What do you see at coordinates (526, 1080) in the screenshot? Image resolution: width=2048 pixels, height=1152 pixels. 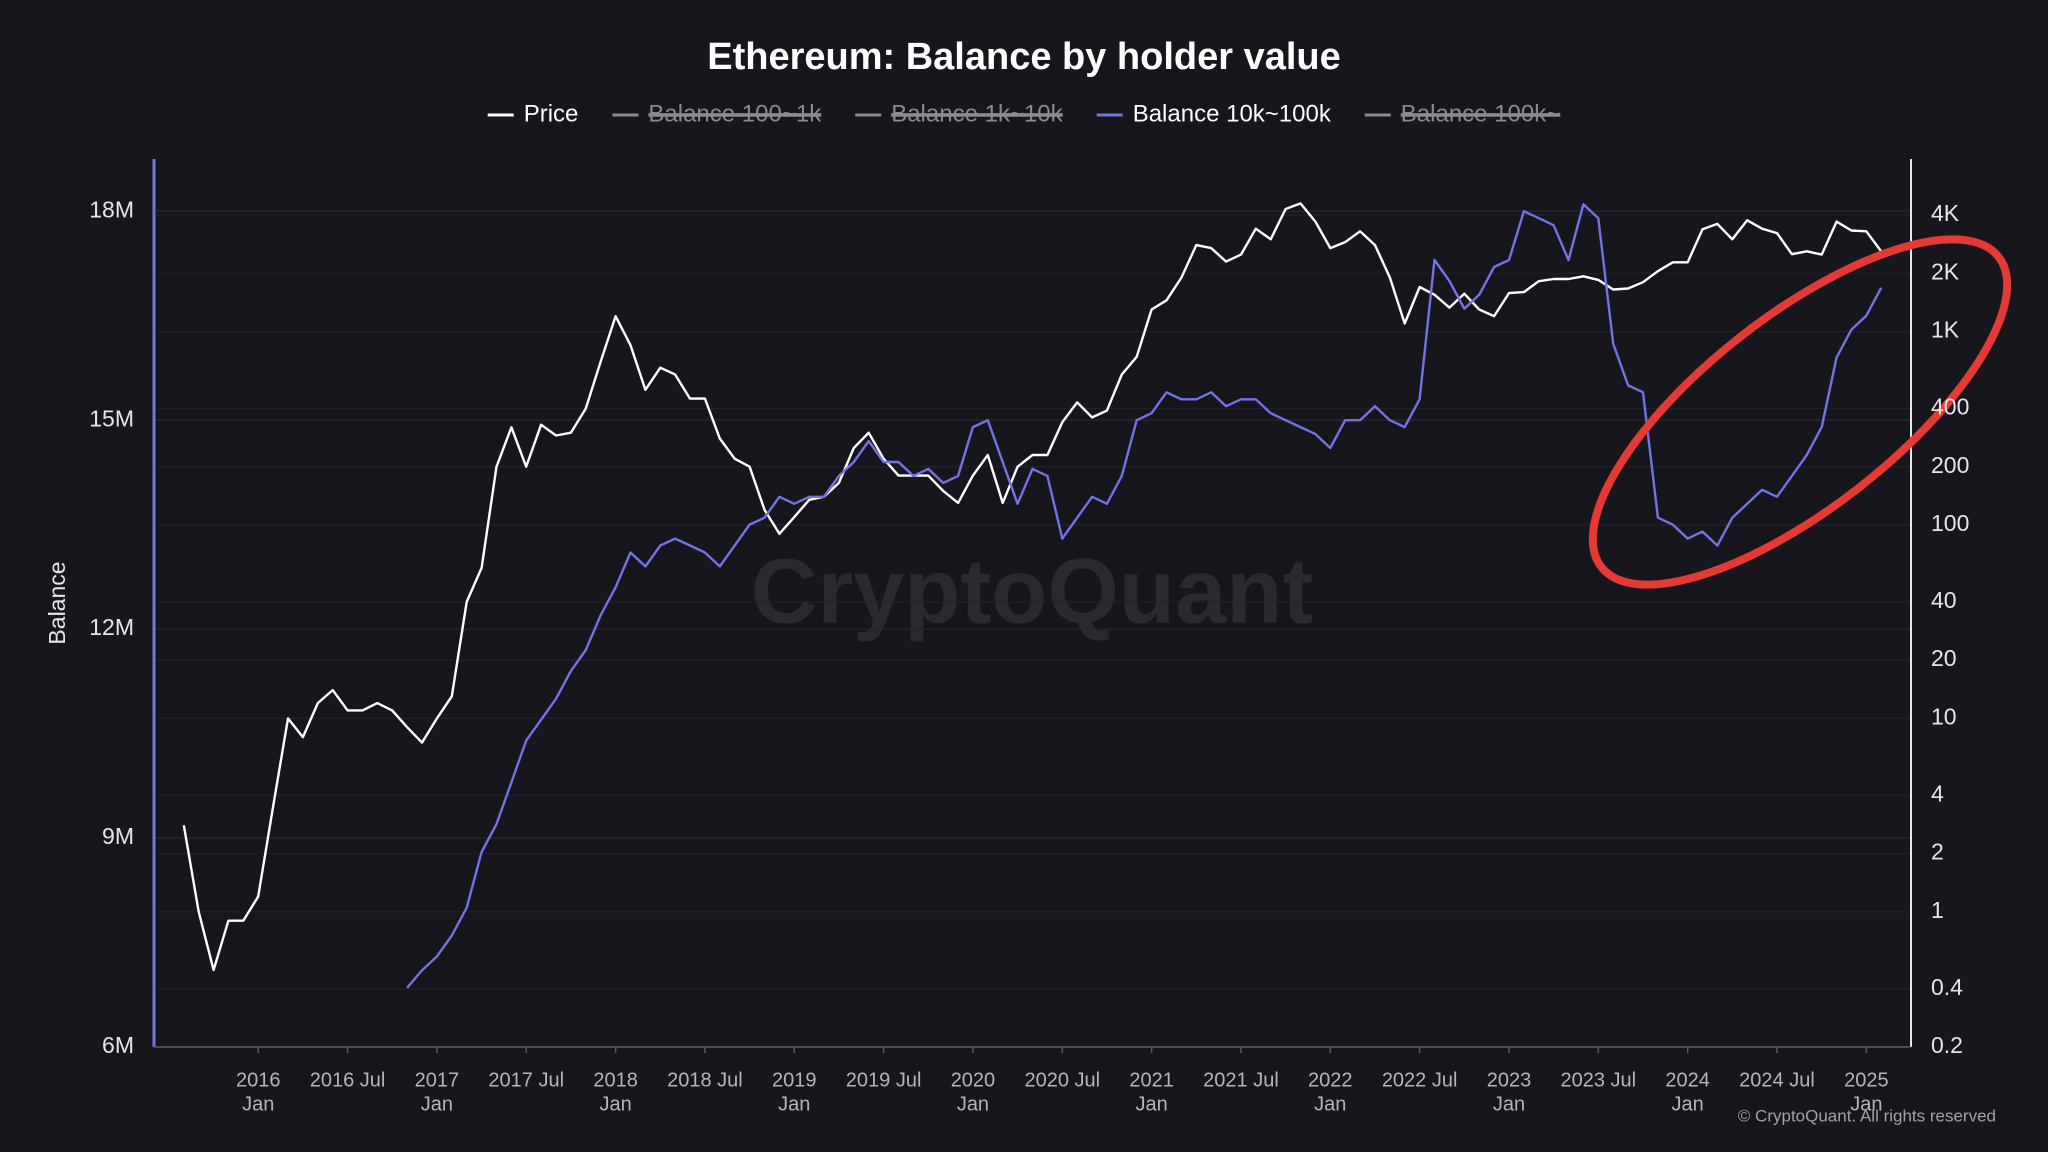 I see `x-tick-label: 2017 Jul` at bounding box center [526, 1080].